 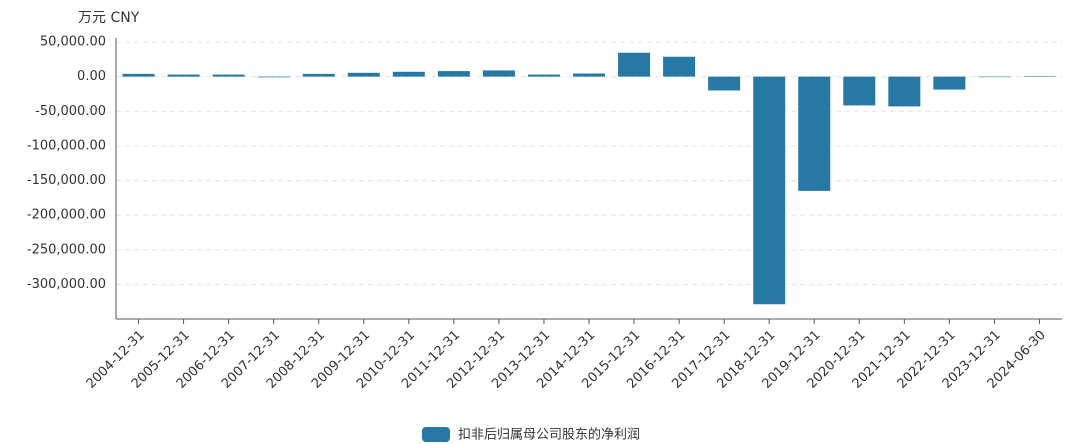 I want to click on y-tick-label: 0.00, so click(x=91, y=76).